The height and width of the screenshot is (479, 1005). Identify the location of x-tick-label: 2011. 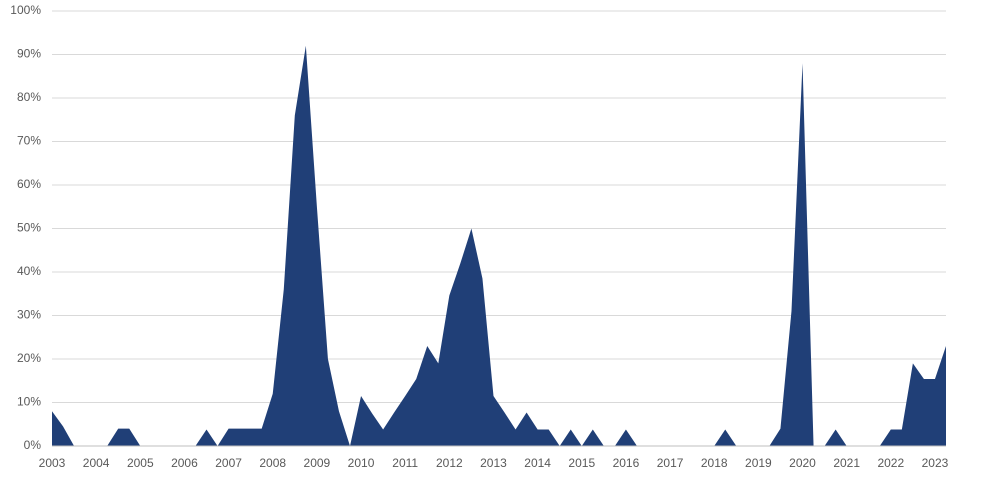
(405, 463).